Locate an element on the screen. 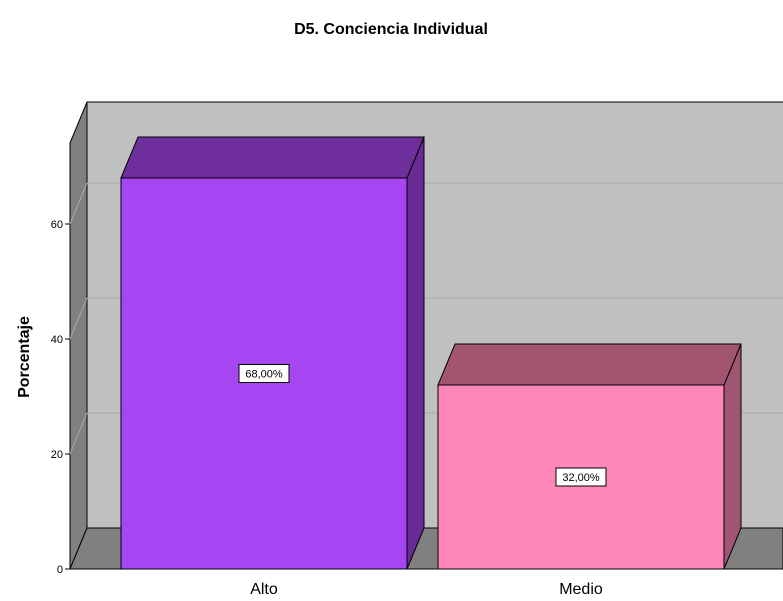  data-label-text: 68,00% is located at coordinates (264, 375).